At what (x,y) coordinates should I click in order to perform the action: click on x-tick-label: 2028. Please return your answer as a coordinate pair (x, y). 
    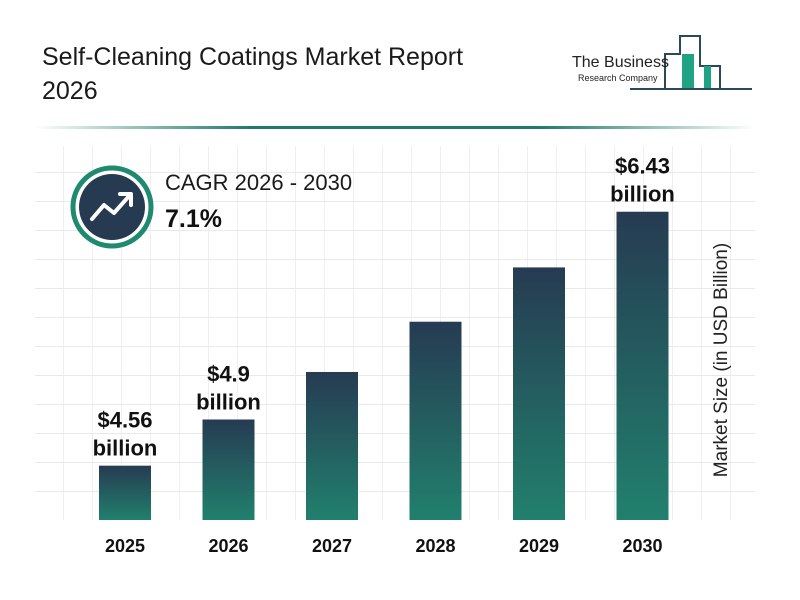
    Looking at the image, I should click on (435, 546).